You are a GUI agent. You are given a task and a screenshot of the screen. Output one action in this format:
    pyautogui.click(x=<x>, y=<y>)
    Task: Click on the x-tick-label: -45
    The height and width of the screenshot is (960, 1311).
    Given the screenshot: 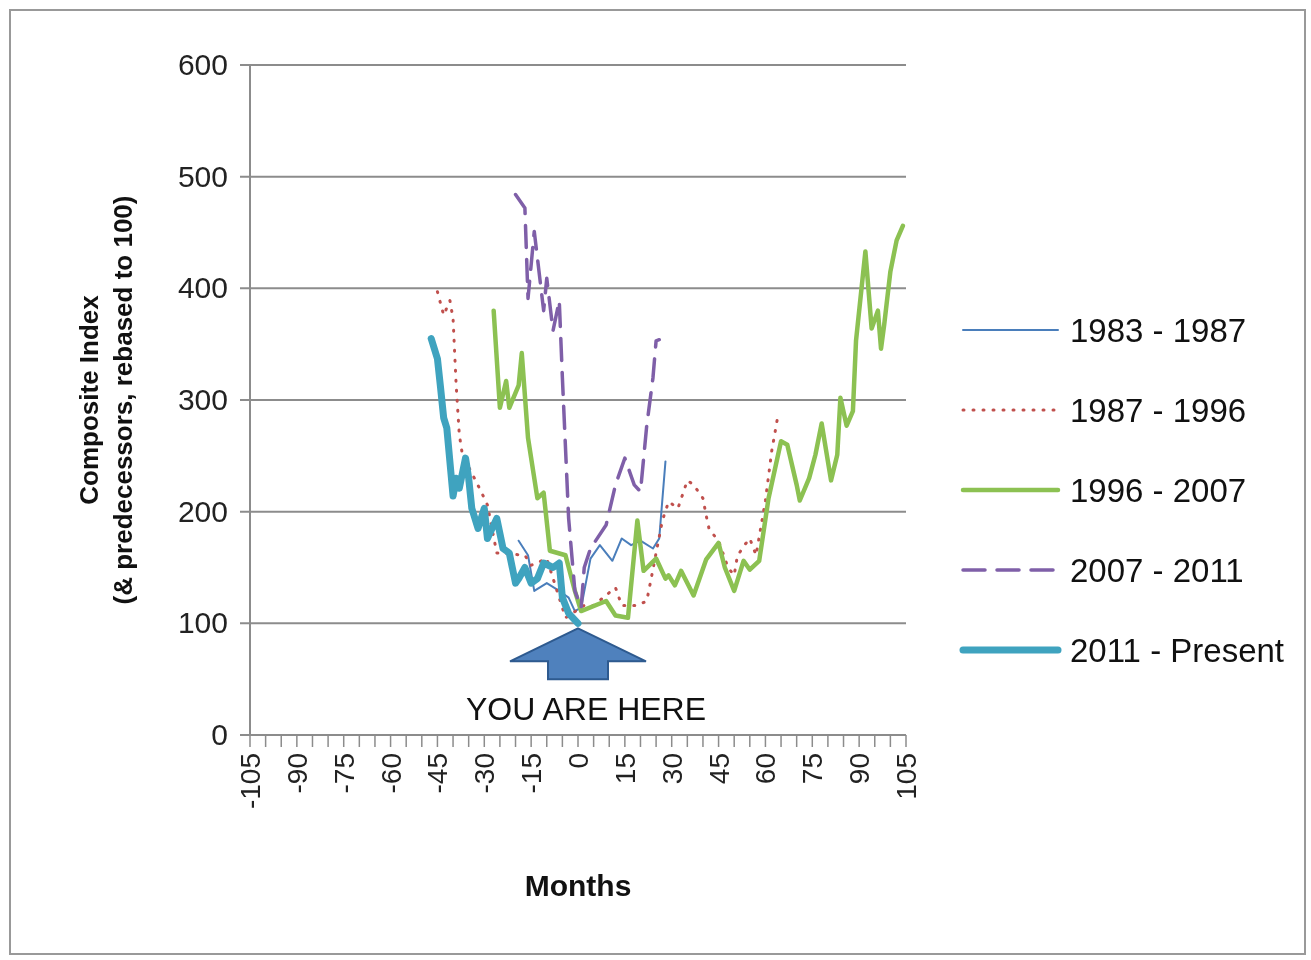 What is the action you would take?
    pyautogui.click(x=438, y=773)
    